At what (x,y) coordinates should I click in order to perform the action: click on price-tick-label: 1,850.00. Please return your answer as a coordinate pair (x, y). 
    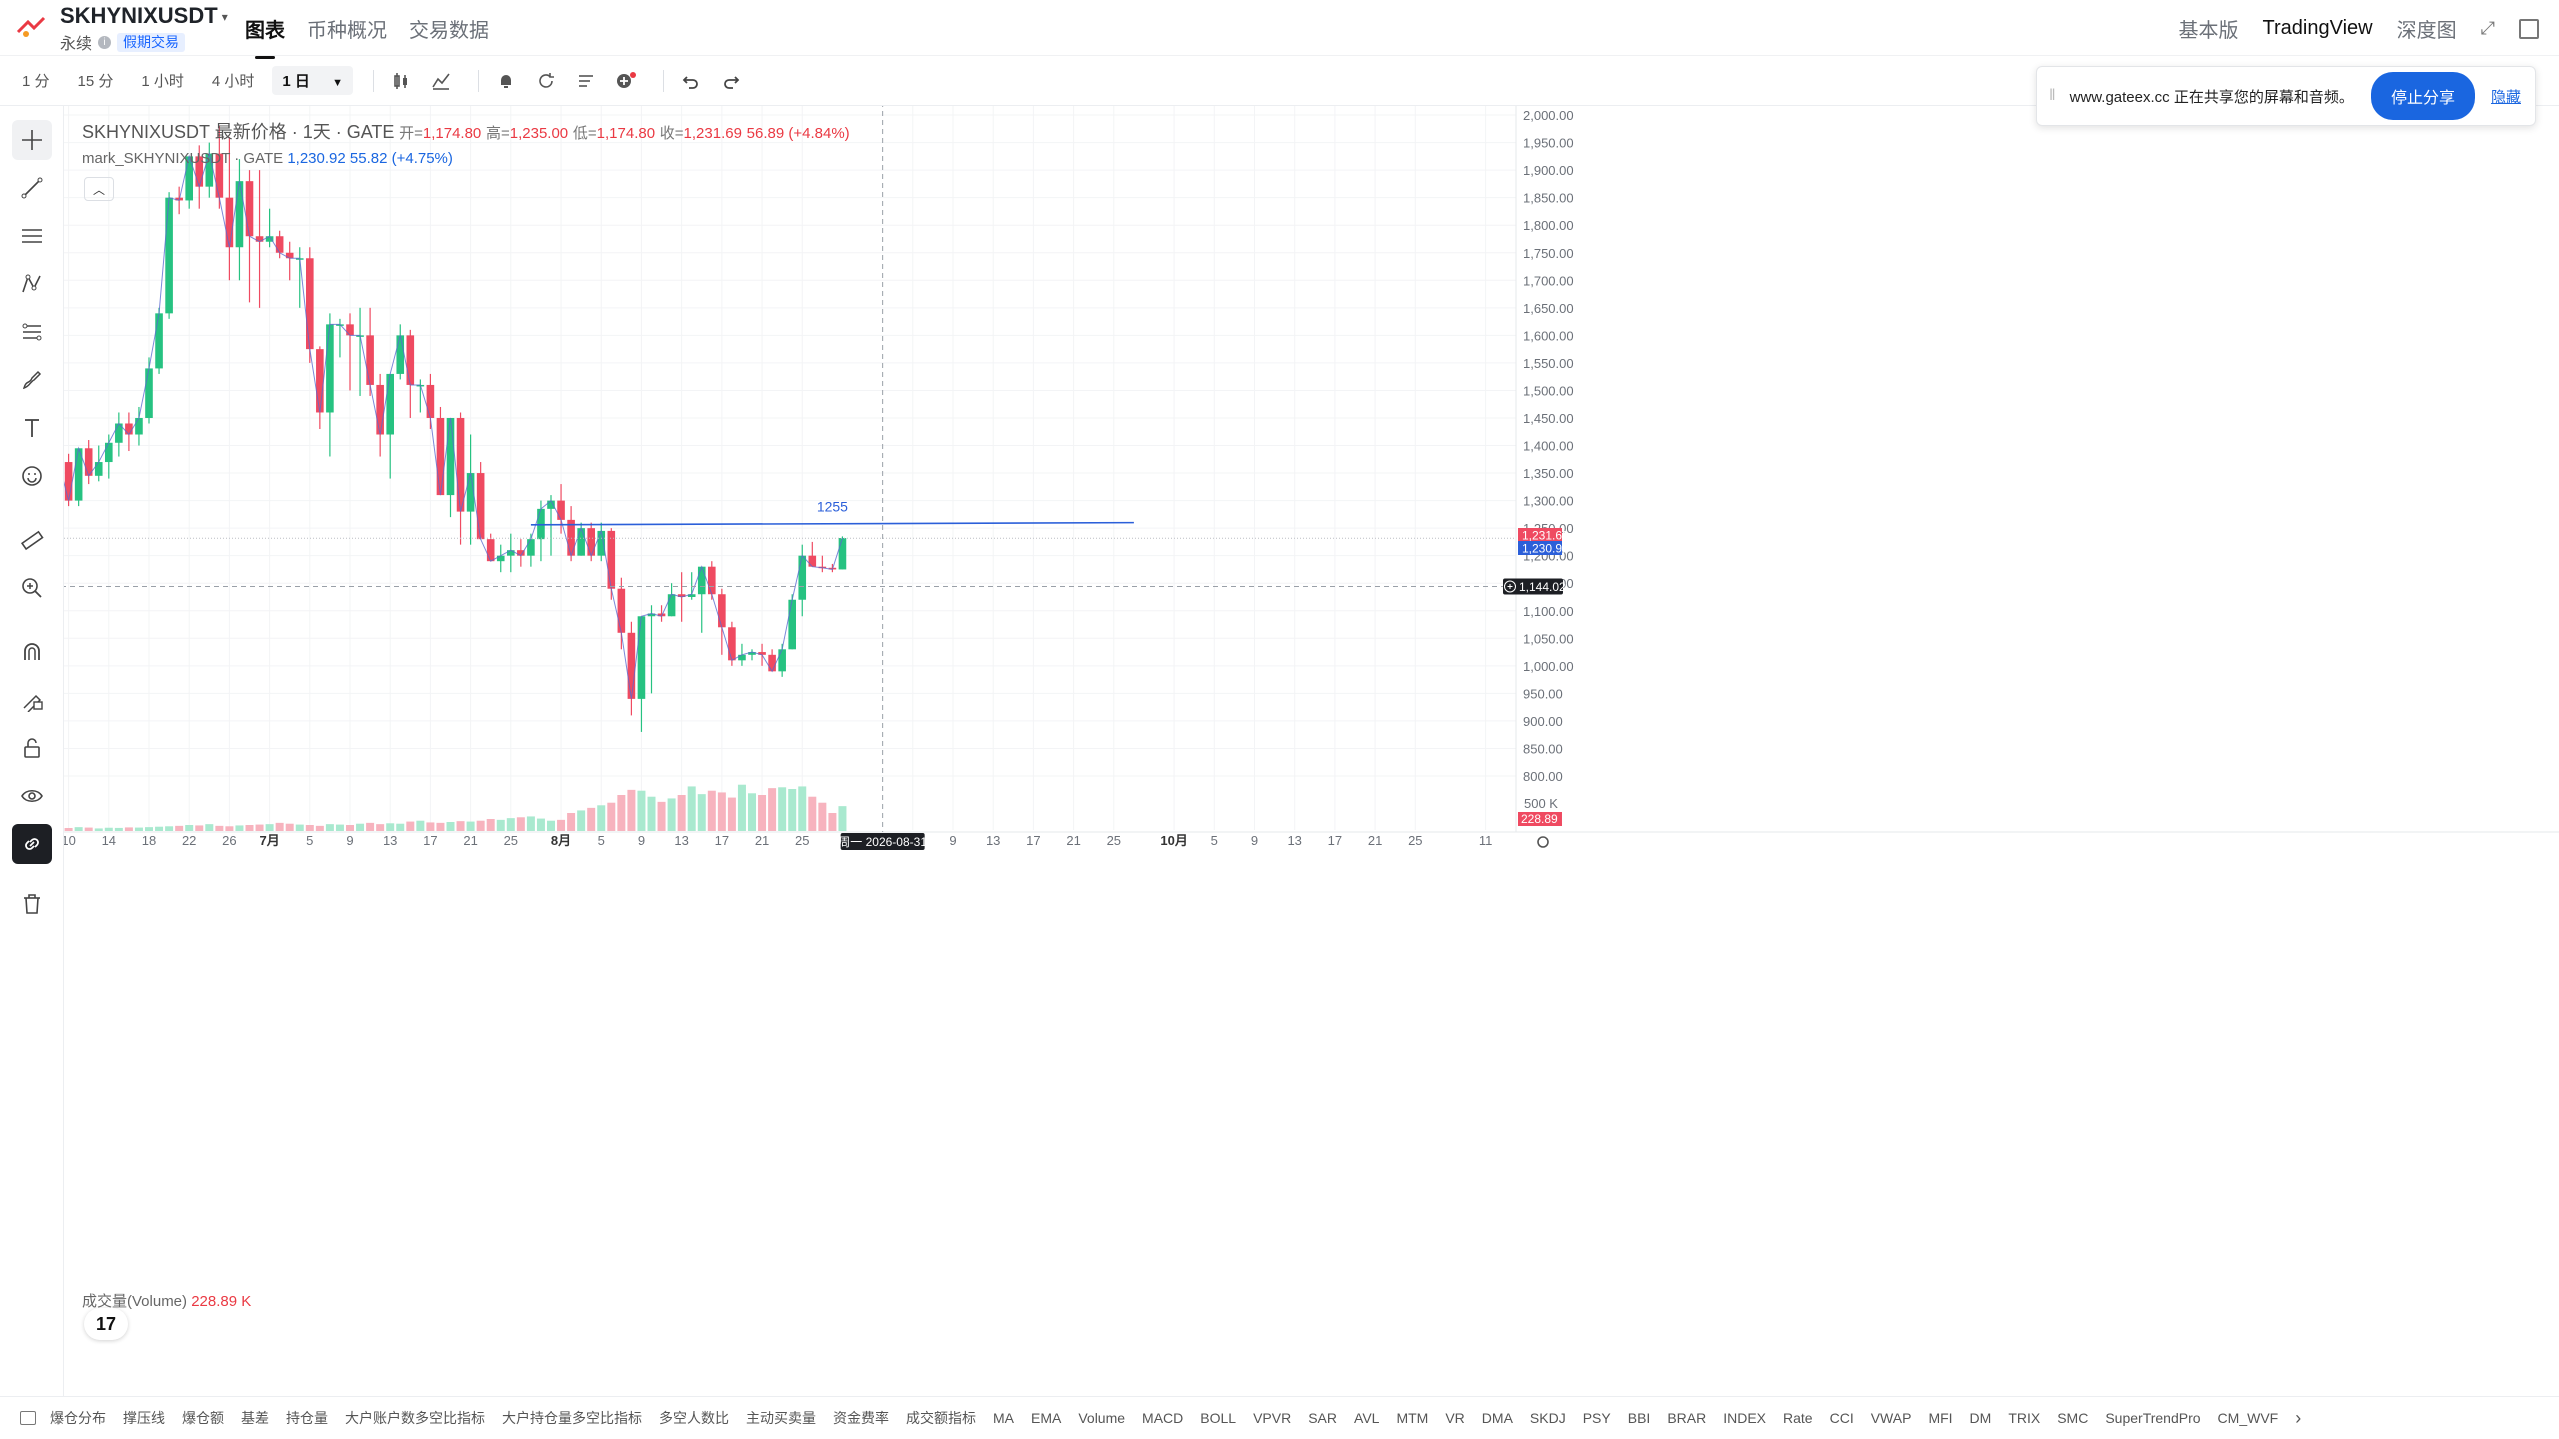
    Looking at the image, I should click on (1548, 198).